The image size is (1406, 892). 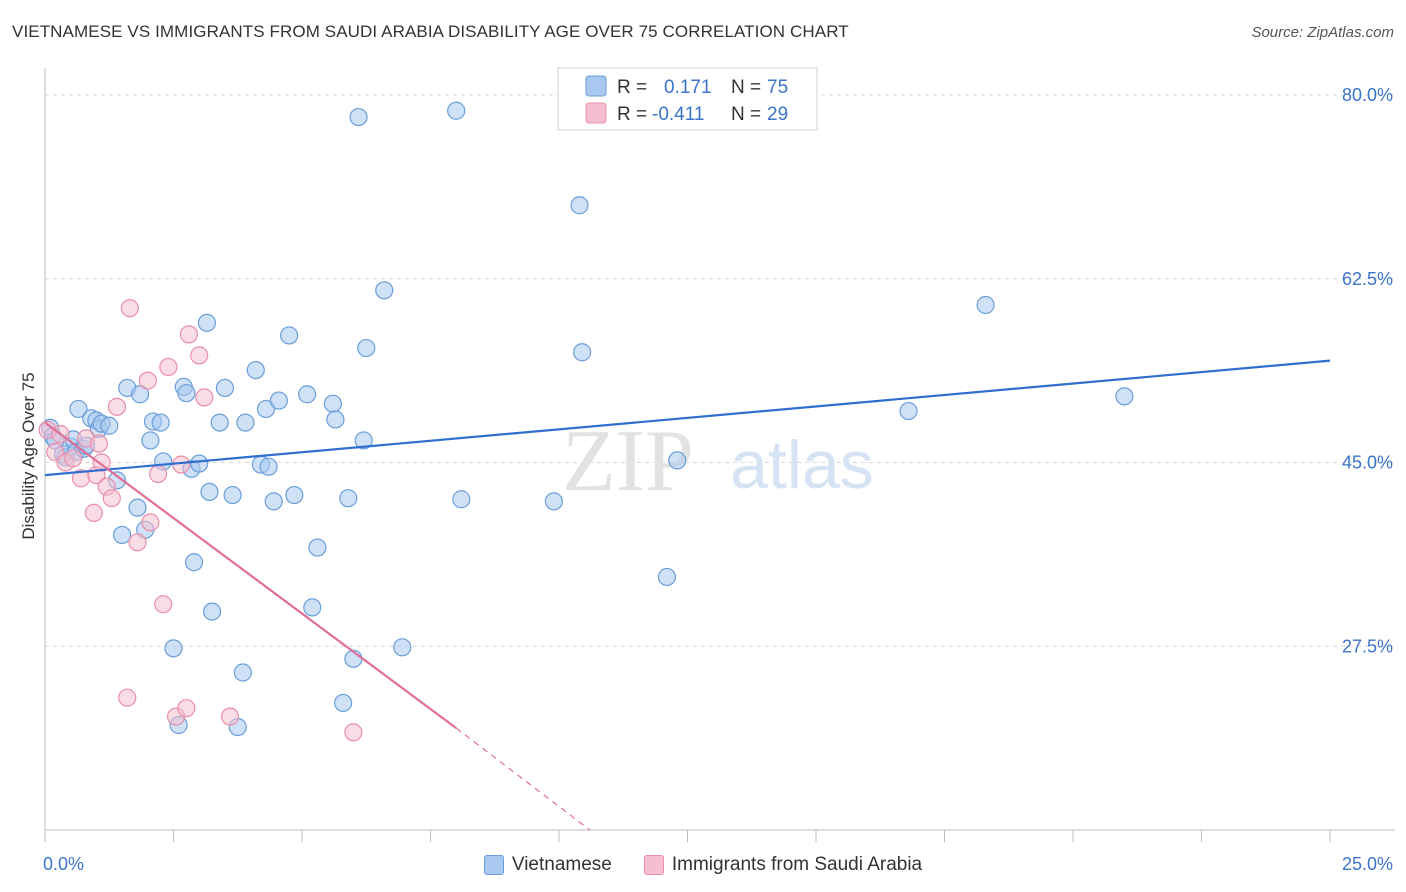 What do you see at coordinates (596, 113) in the screenshot?
I see `legend-swatch-pink` at bounding box center [596, 113].